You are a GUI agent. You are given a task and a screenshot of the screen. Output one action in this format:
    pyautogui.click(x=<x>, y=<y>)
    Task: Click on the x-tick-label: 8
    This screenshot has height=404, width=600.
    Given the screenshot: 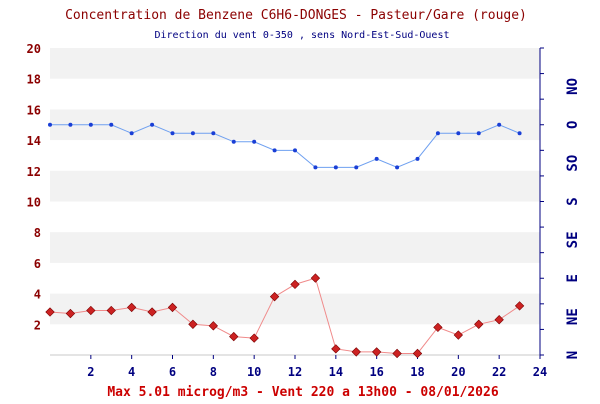 What is the action you would take?
    pyautogui.click(x=213, y=372)
    